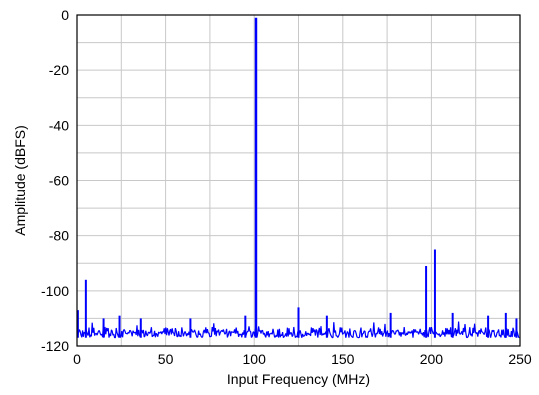  What do you see at coordinates (59, 181) in the screenshot?
I see `y-tick-label: -60` at bounding box center [59, 181].